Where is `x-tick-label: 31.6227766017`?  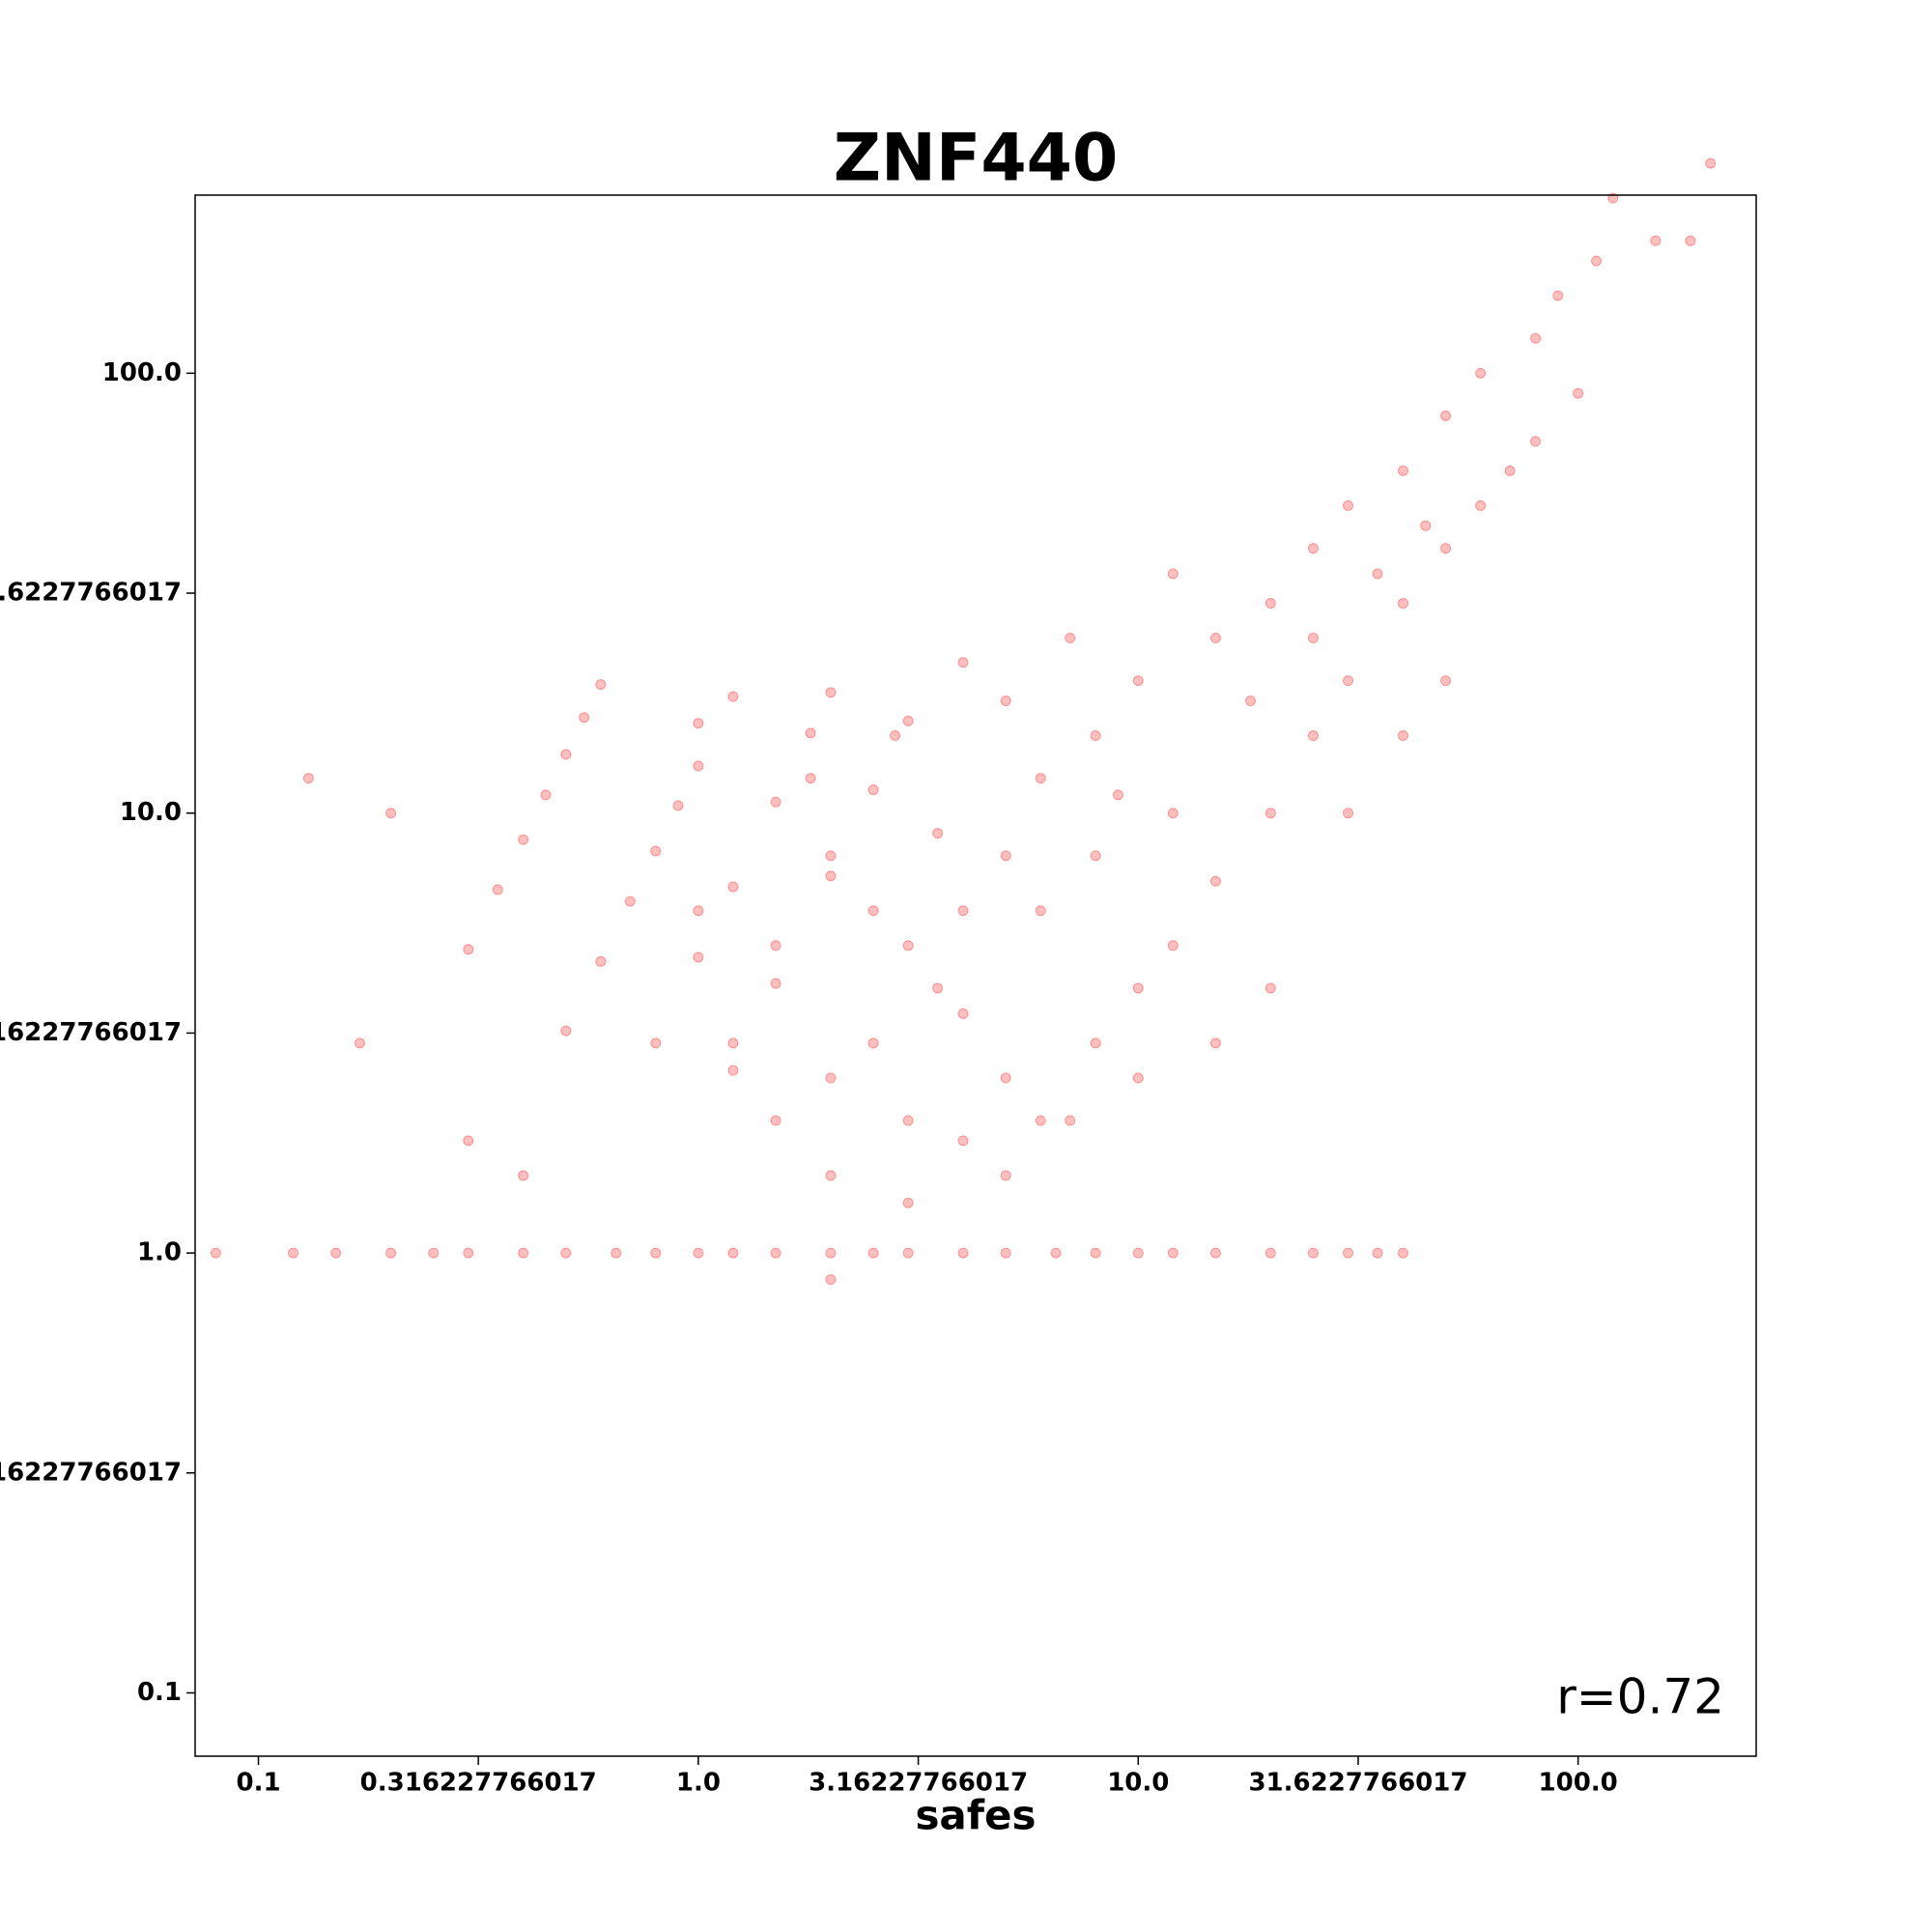
x-tick-label: 31.6227766017 is located at coordinates (1357, 1783).